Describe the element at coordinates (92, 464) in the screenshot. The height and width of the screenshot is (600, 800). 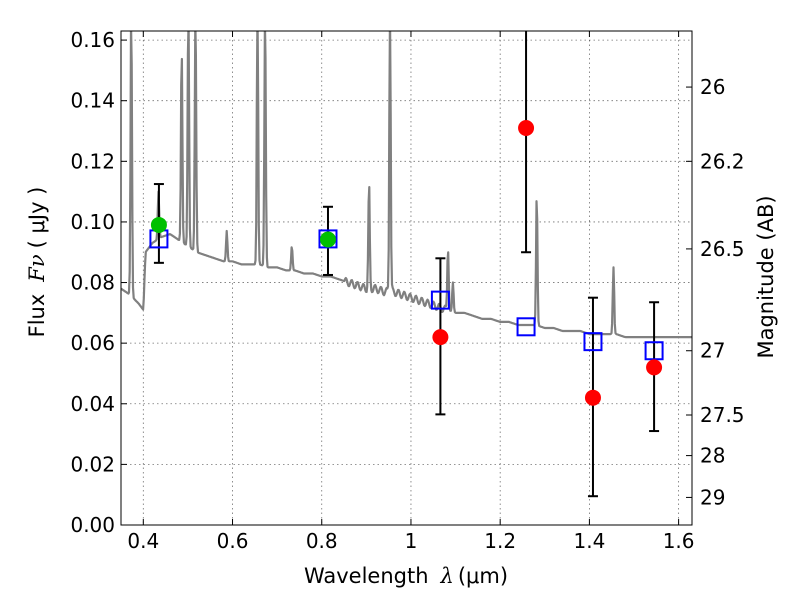
I see `y-tick-label: 0.02` at that location.